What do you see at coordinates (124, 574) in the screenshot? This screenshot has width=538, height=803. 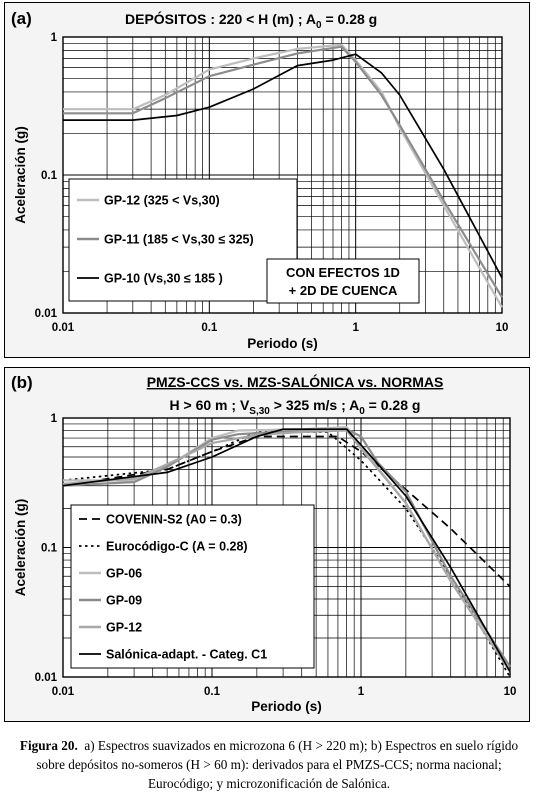 I see `legend-label: GP-06` at bounding box center [124, 574].